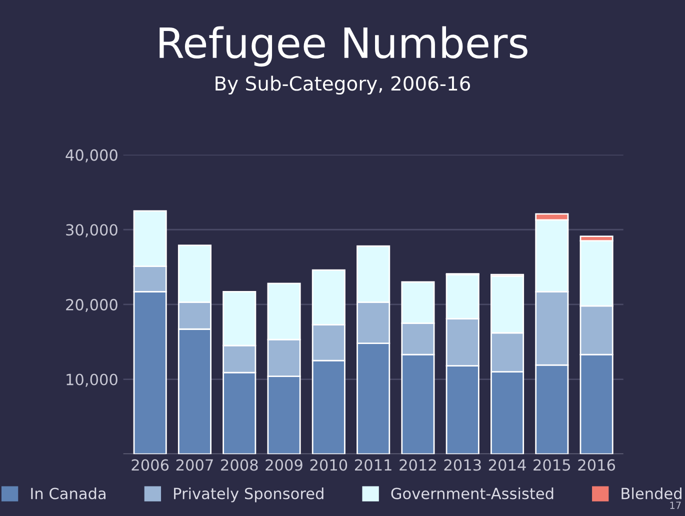  What do you see at coordinates (507, 465) in the screenshot?
I see `x-tick-label: 2014` at bounding box center [507, 465].